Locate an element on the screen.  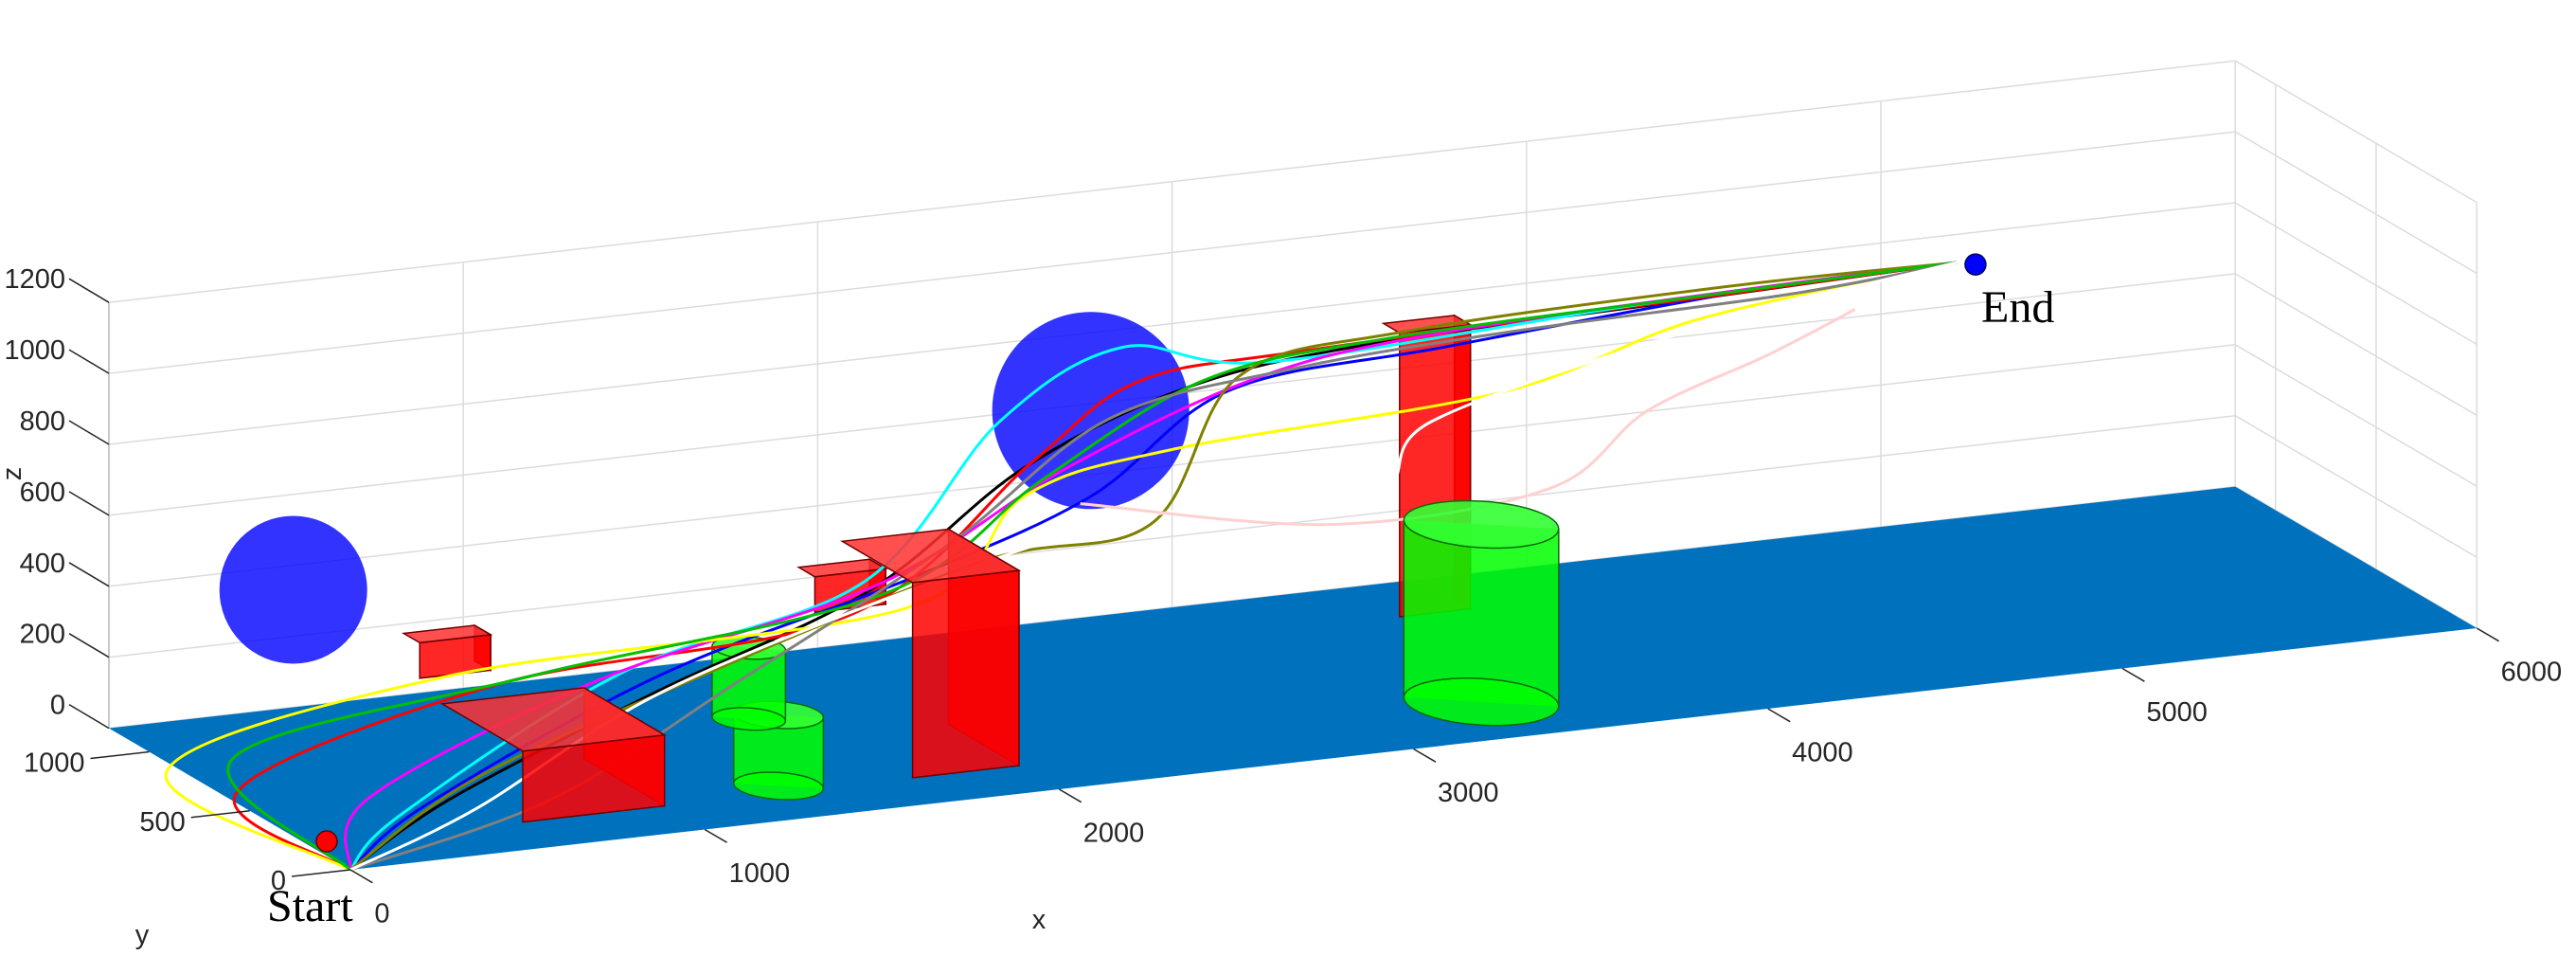
x-tick-label: 2000 is located at coordinates (1114, 834).